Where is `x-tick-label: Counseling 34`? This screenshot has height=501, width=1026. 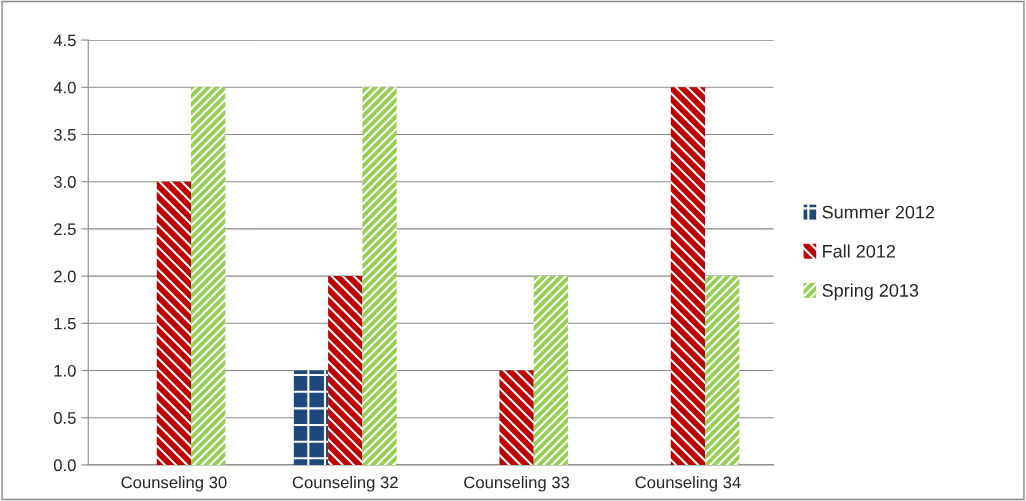 x-tick-label: Counseling 34 is located at coordinates (688, 484).